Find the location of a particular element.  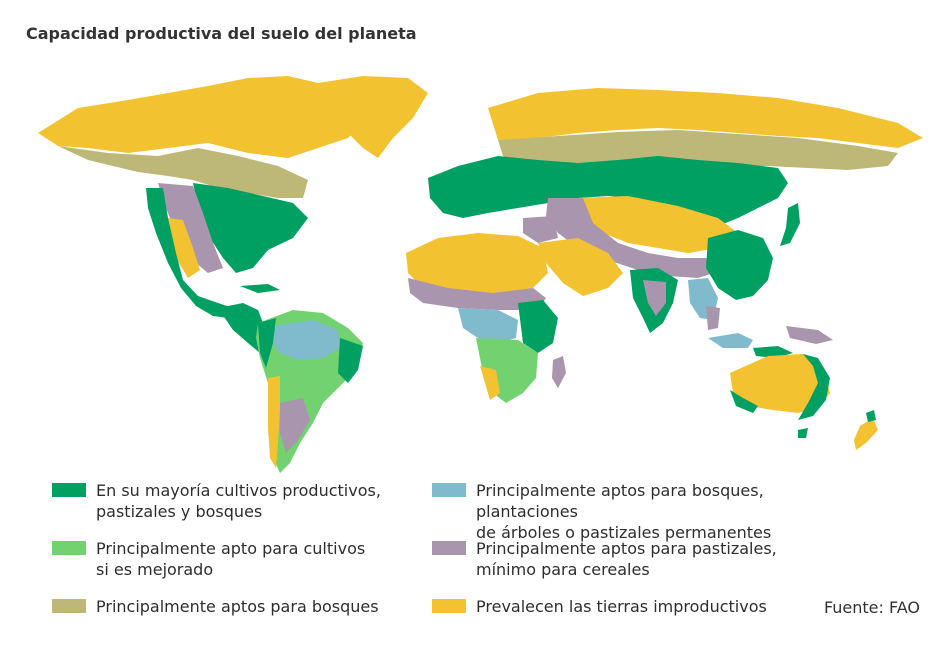

north-america is located at coordinates (203, 214).